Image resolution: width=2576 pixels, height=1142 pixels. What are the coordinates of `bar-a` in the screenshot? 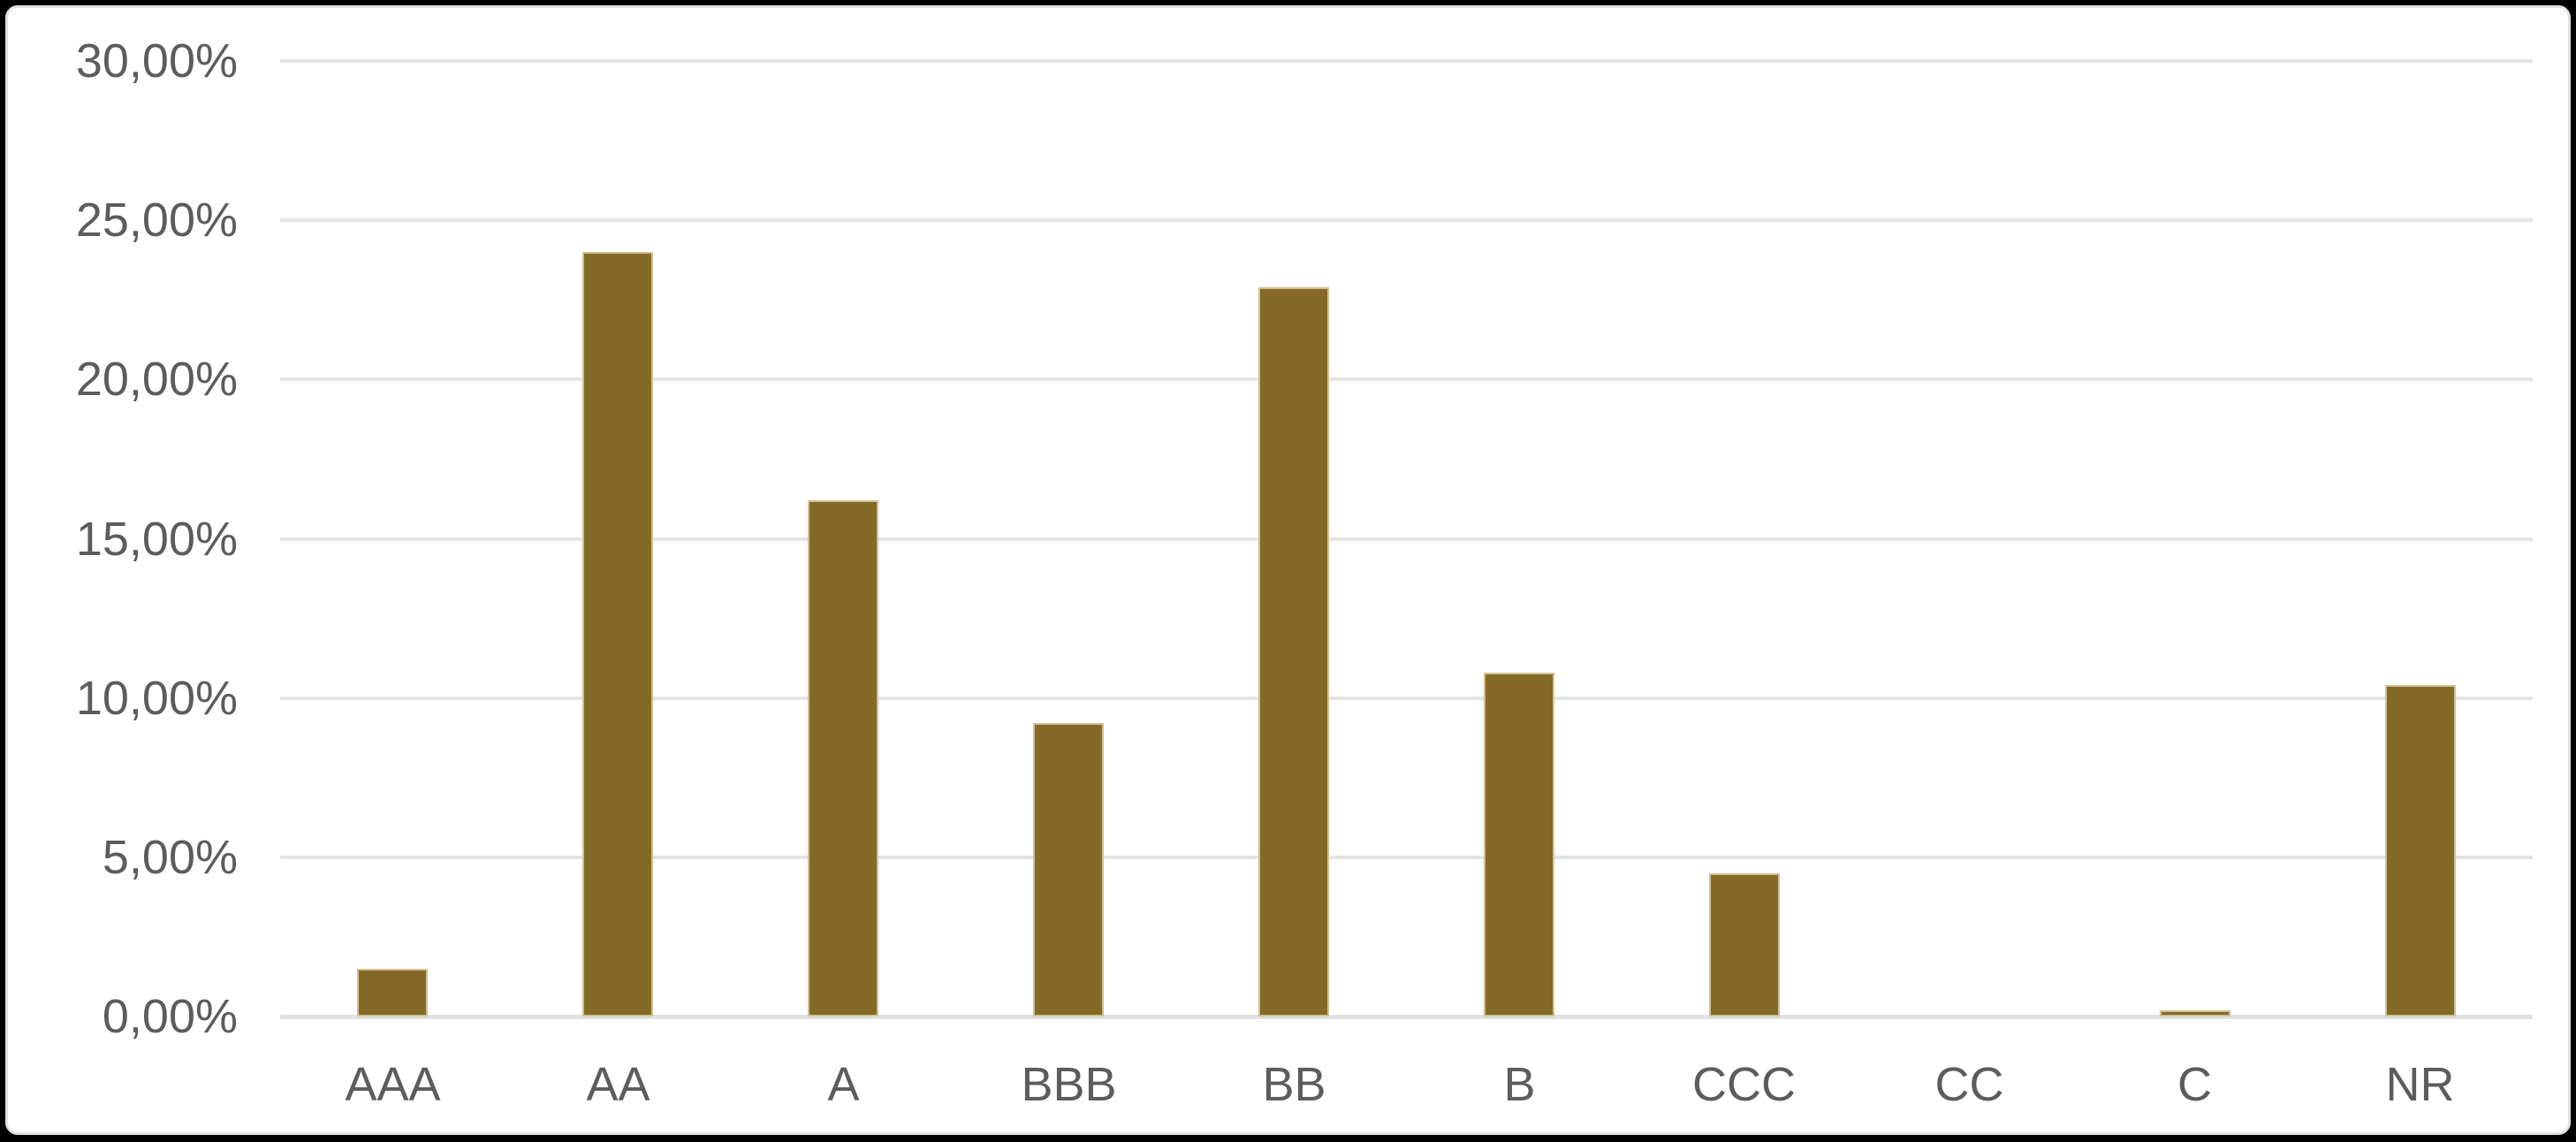 It's located at (843, 758).